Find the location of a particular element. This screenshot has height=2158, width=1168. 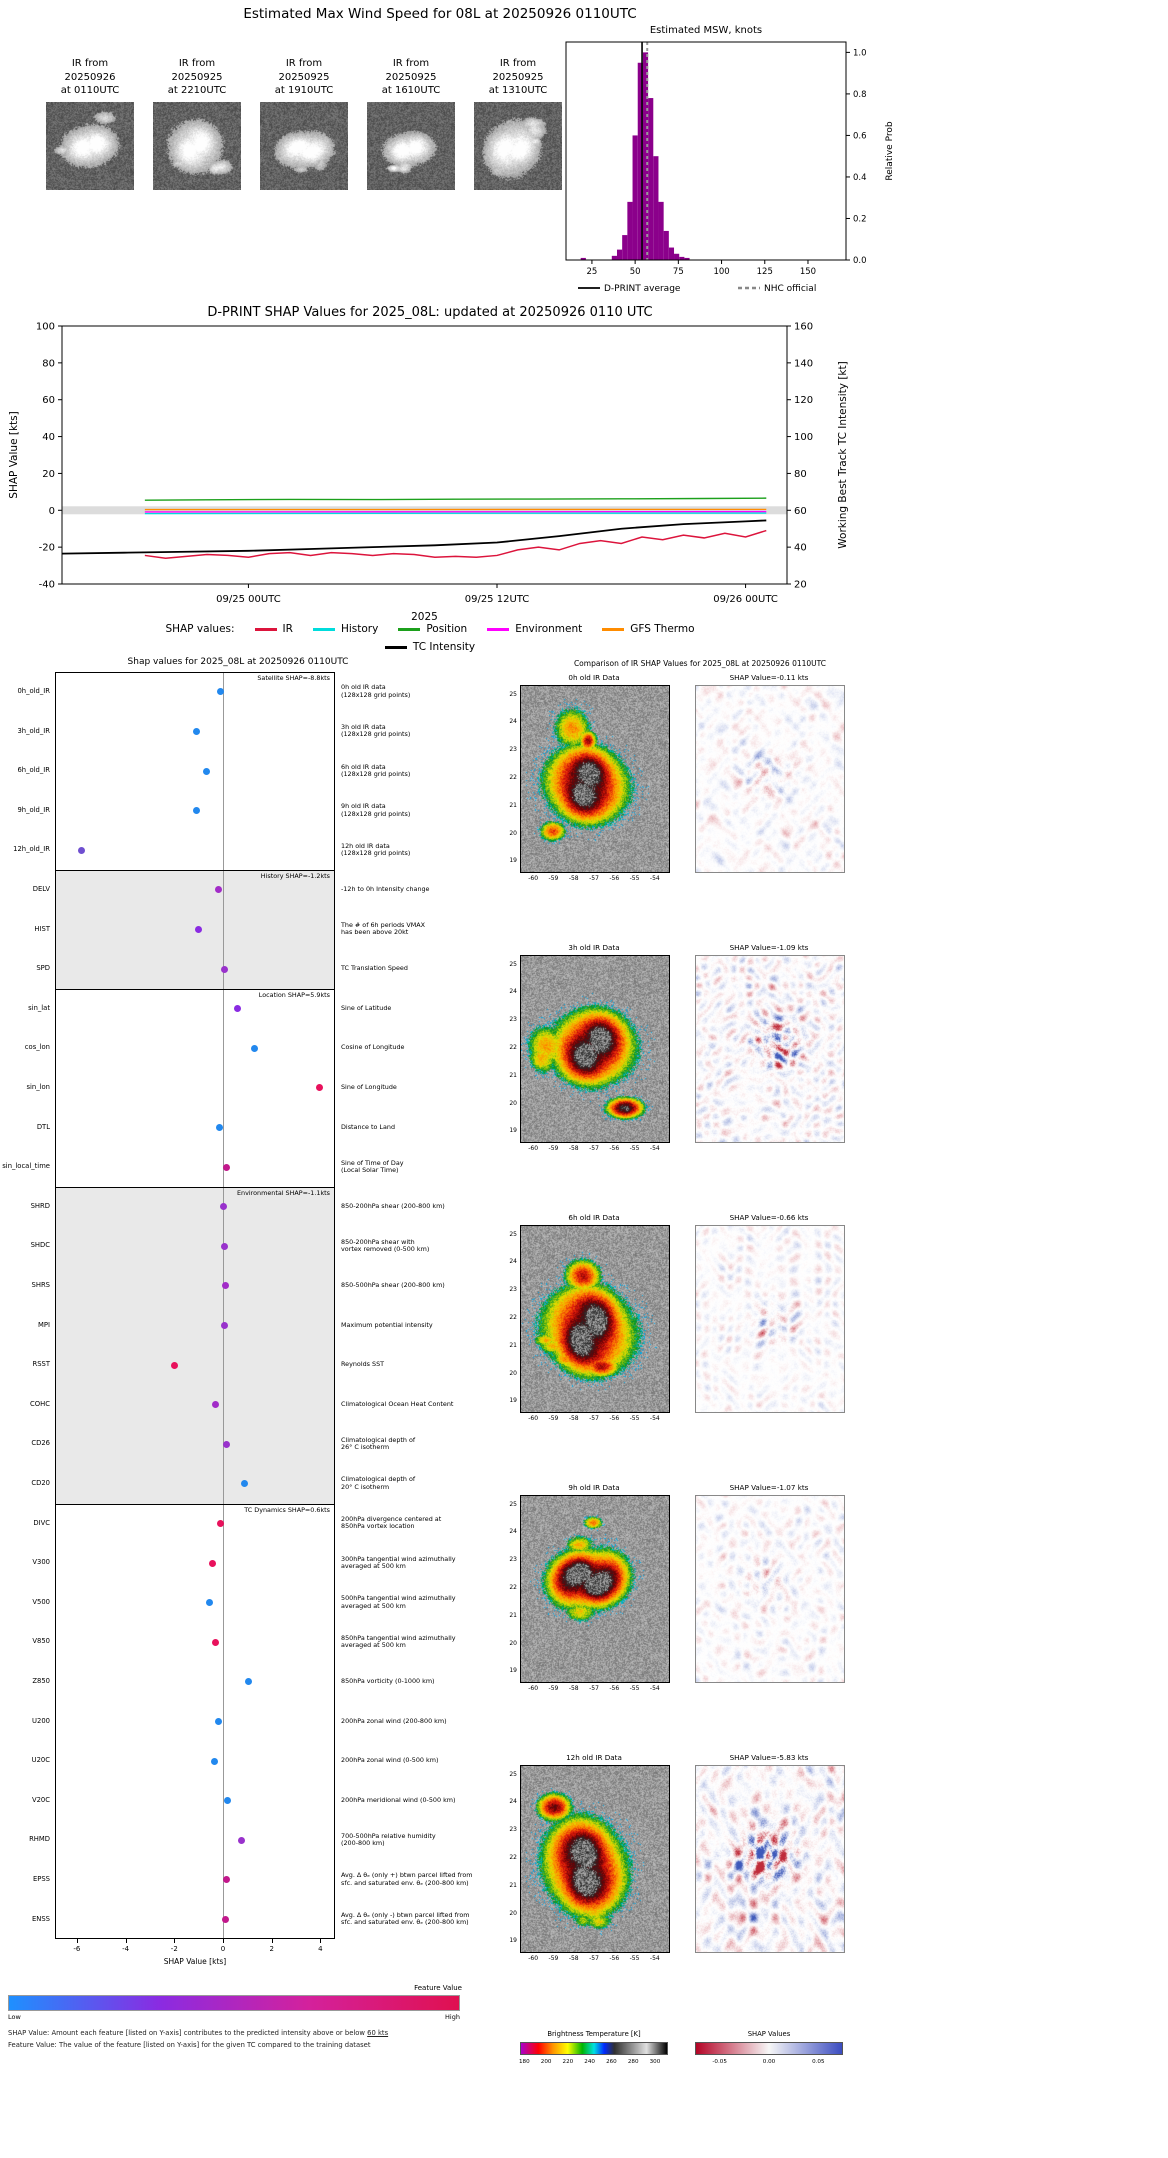

shap-dot-Z850 is located at coordinates (249, 1682).